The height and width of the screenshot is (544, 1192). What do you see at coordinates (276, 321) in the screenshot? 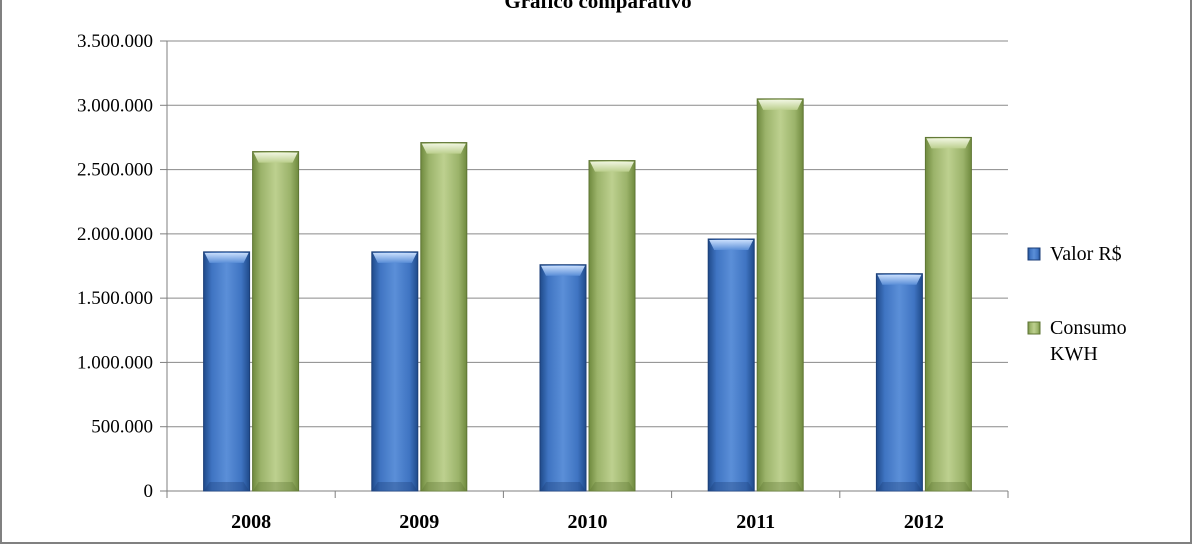
I see `bar-consumo-2008` at bounding box center [276, 321].